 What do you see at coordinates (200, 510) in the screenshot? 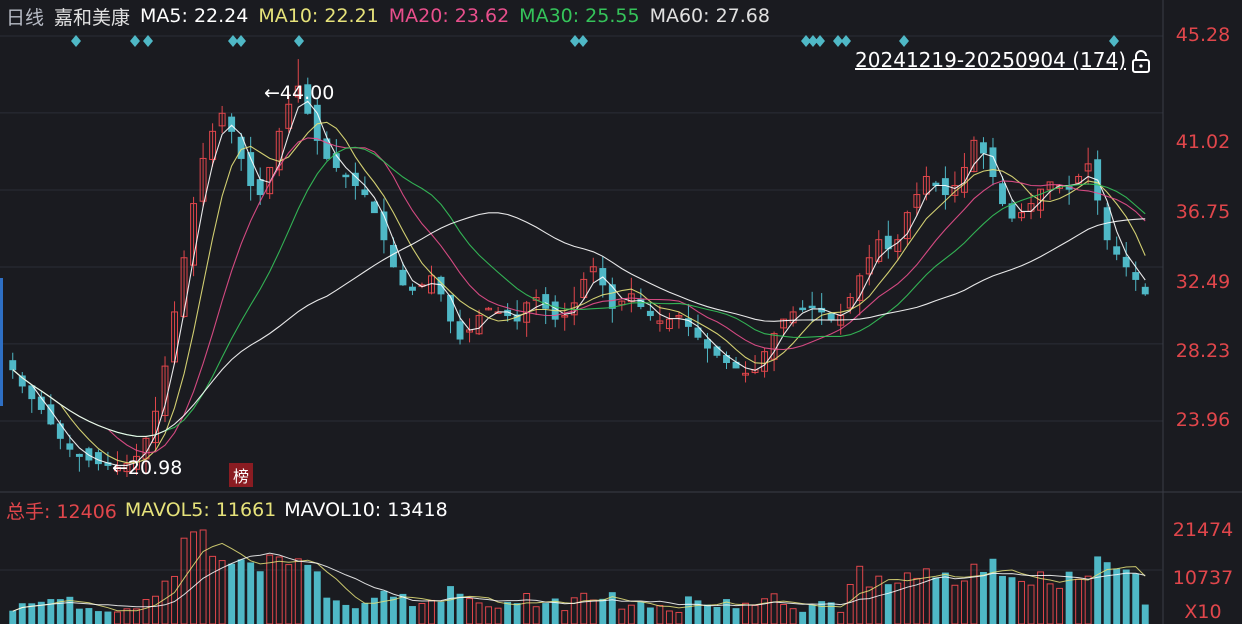
I see `mavol5-legend: MAVOL5: 11661` at bounding box center [200, 510].